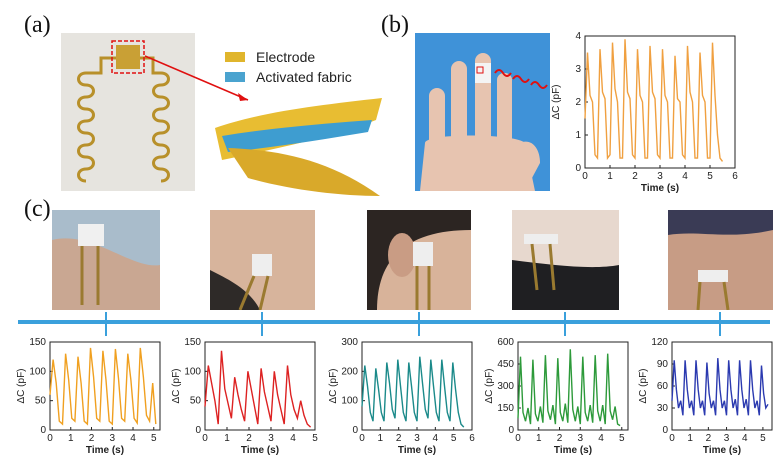  What do you see at coordinates (578, 102) in the screenshot?
I see `y-tick-label: 2` at bounding box center [578, 102].